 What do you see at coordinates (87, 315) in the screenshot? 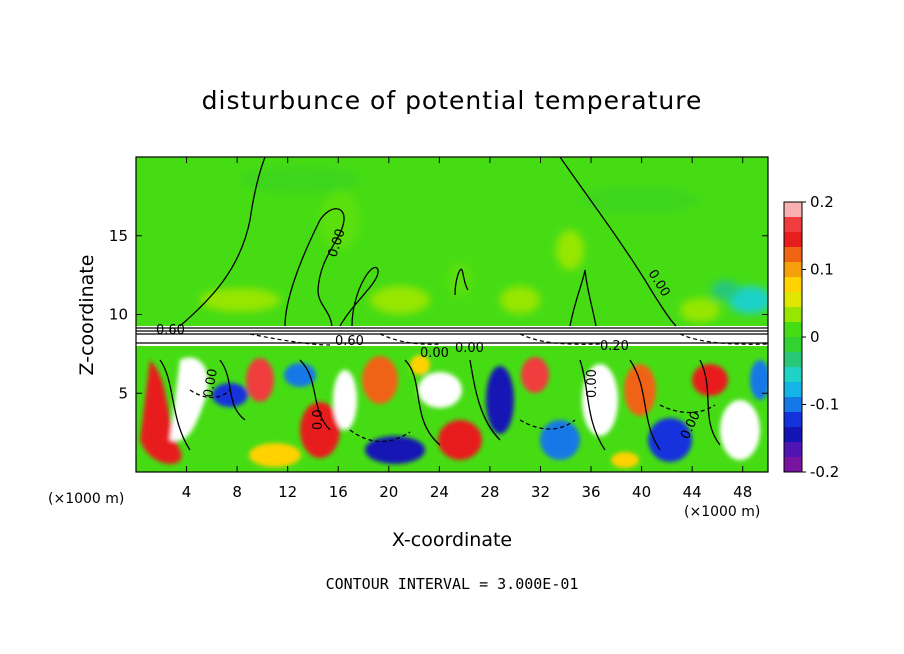
I see `y-axis-label: Z-coordinate` at bounding box center [87, 315].